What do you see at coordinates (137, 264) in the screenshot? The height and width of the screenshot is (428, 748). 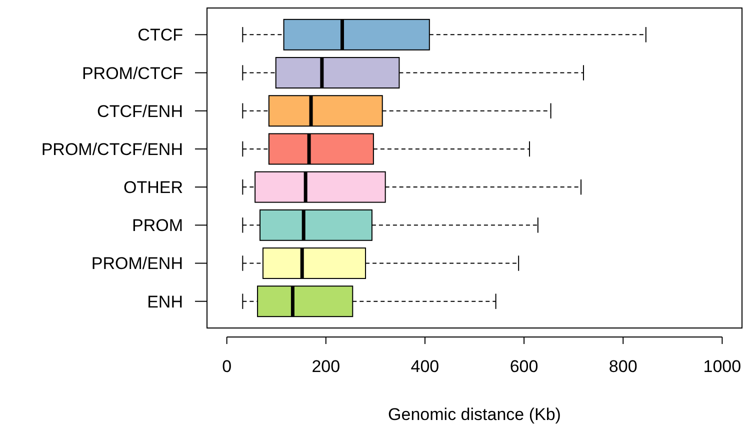 I see `y-tick-label: PROM/ENH` at bounding box center [137, 264].